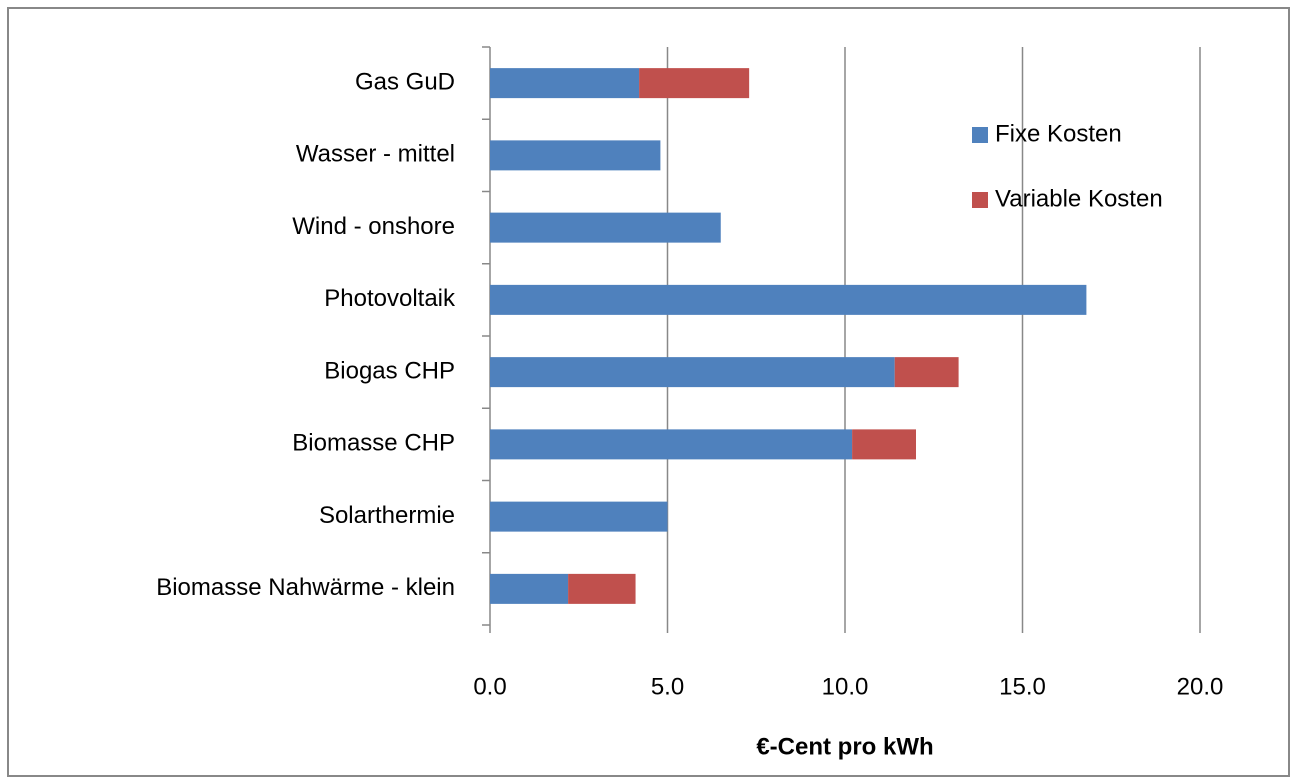  Describe the element at coordinates (375, 154) in the screenshot. I see `y-tick-label: Wasser - mittel` at that location.